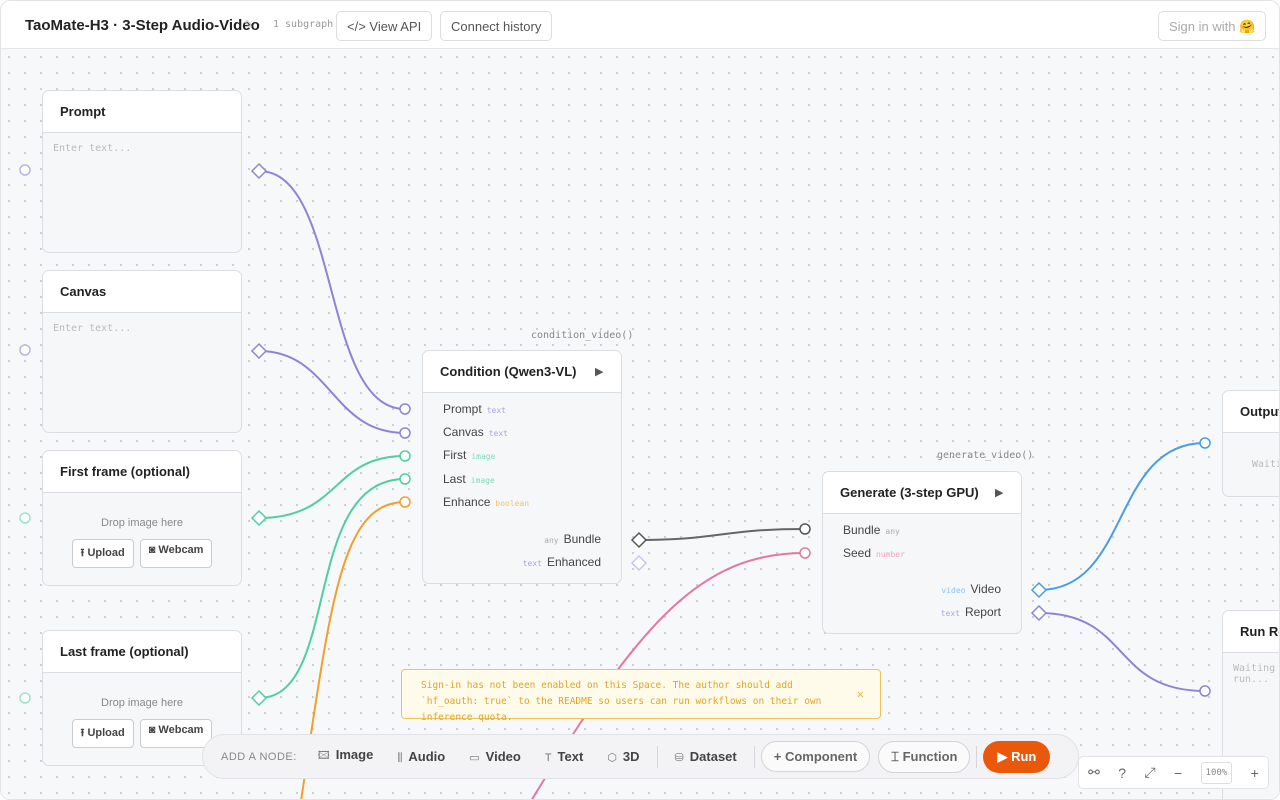  I want to click on input-label: Canvas, so click(463, 432).